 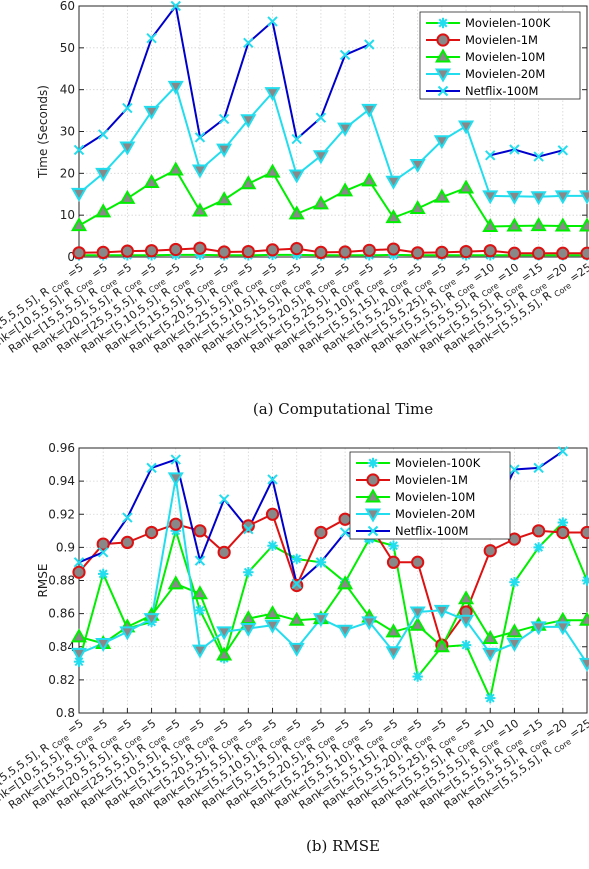 I want to click on series-movielen-10m, so click(x=332, y=198).